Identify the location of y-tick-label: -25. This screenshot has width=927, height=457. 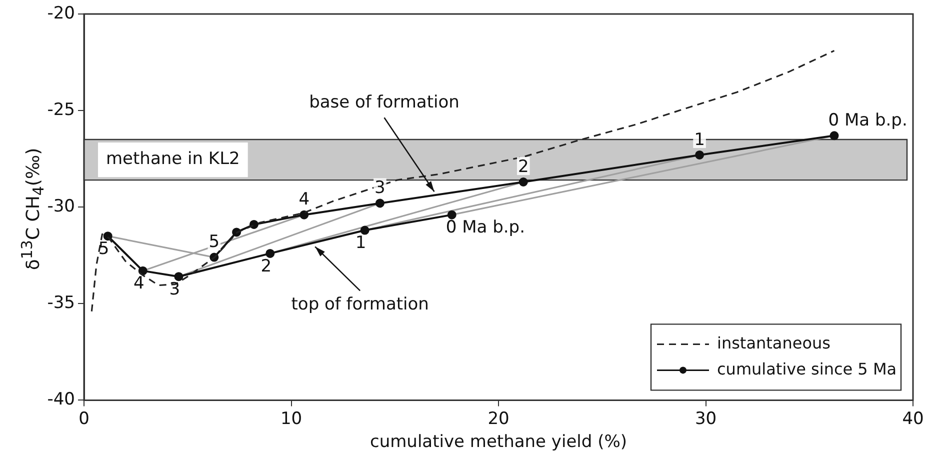
(61, 110).